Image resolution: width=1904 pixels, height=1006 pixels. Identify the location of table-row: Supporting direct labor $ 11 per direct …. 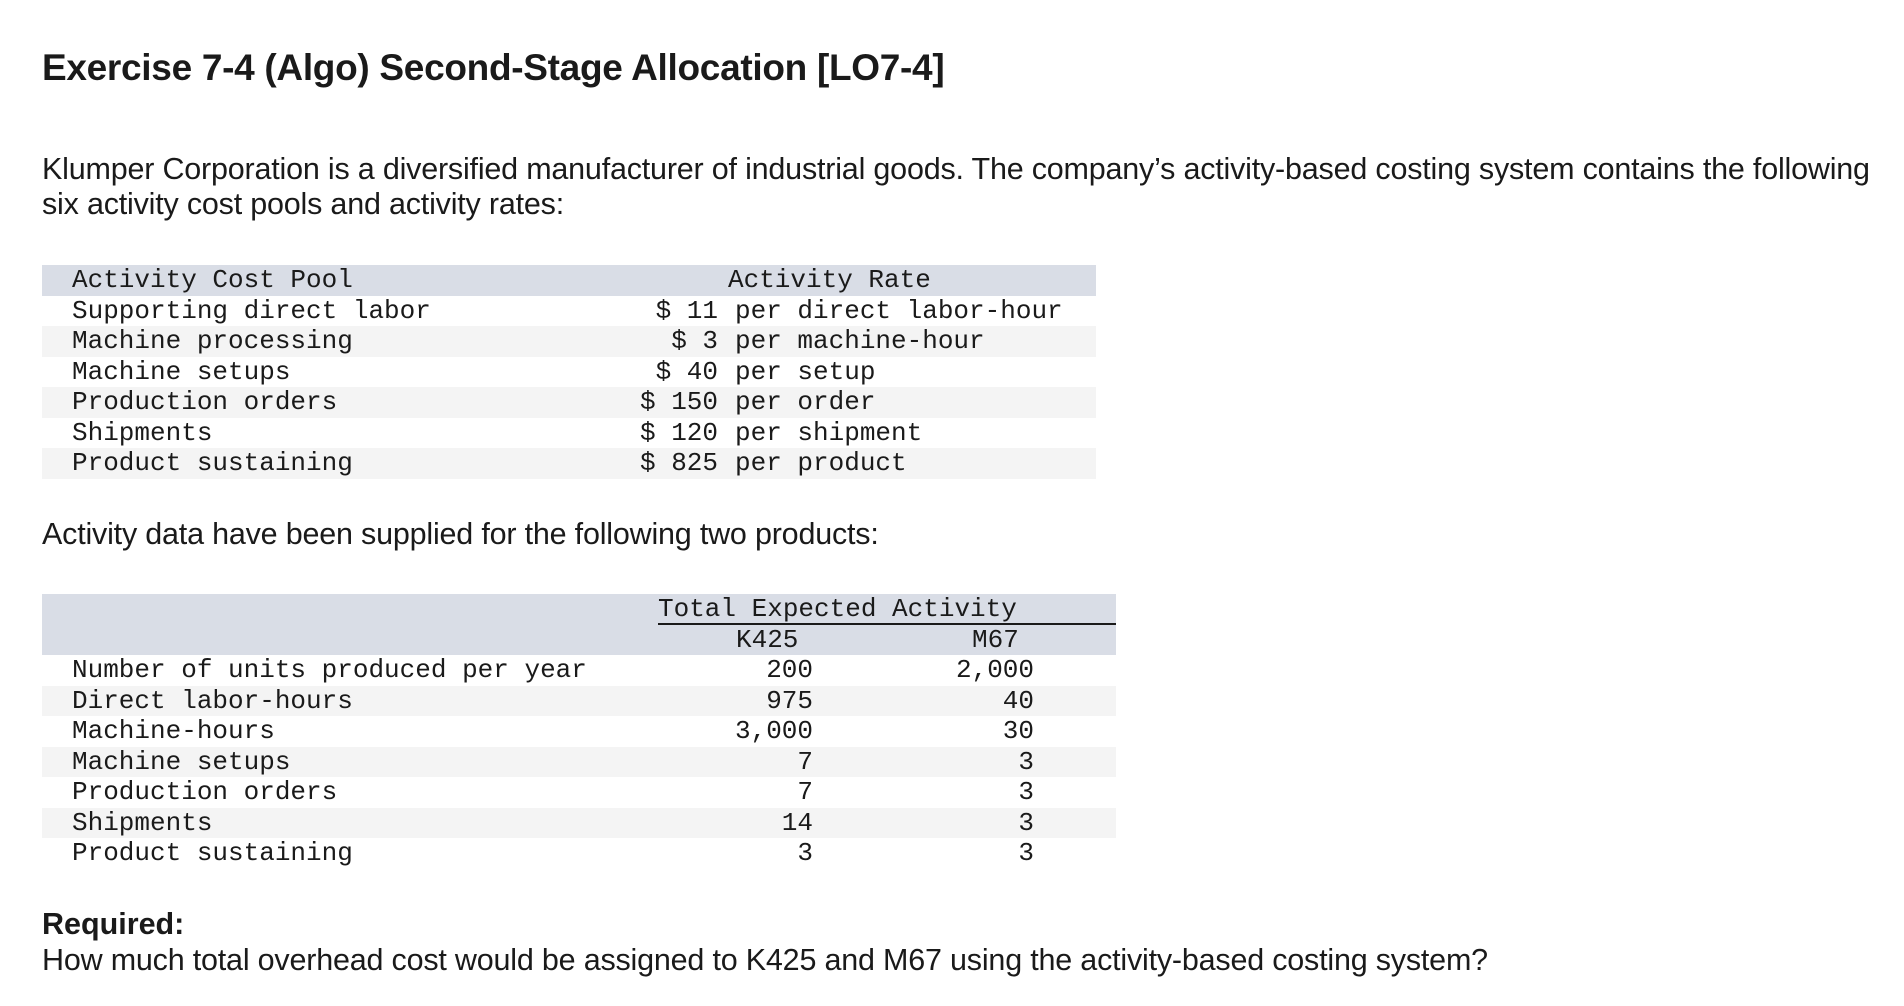
(569, 311).